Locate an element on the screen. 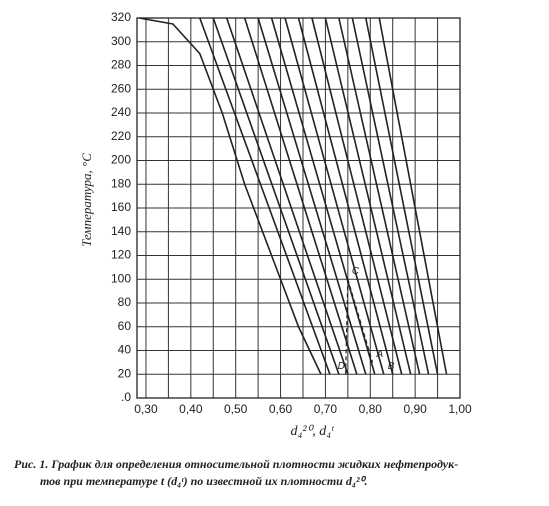 Image resolution: width=549 pixels, height=506 pixels. y-tick-label: 20 is located at coordinates (125, 373).